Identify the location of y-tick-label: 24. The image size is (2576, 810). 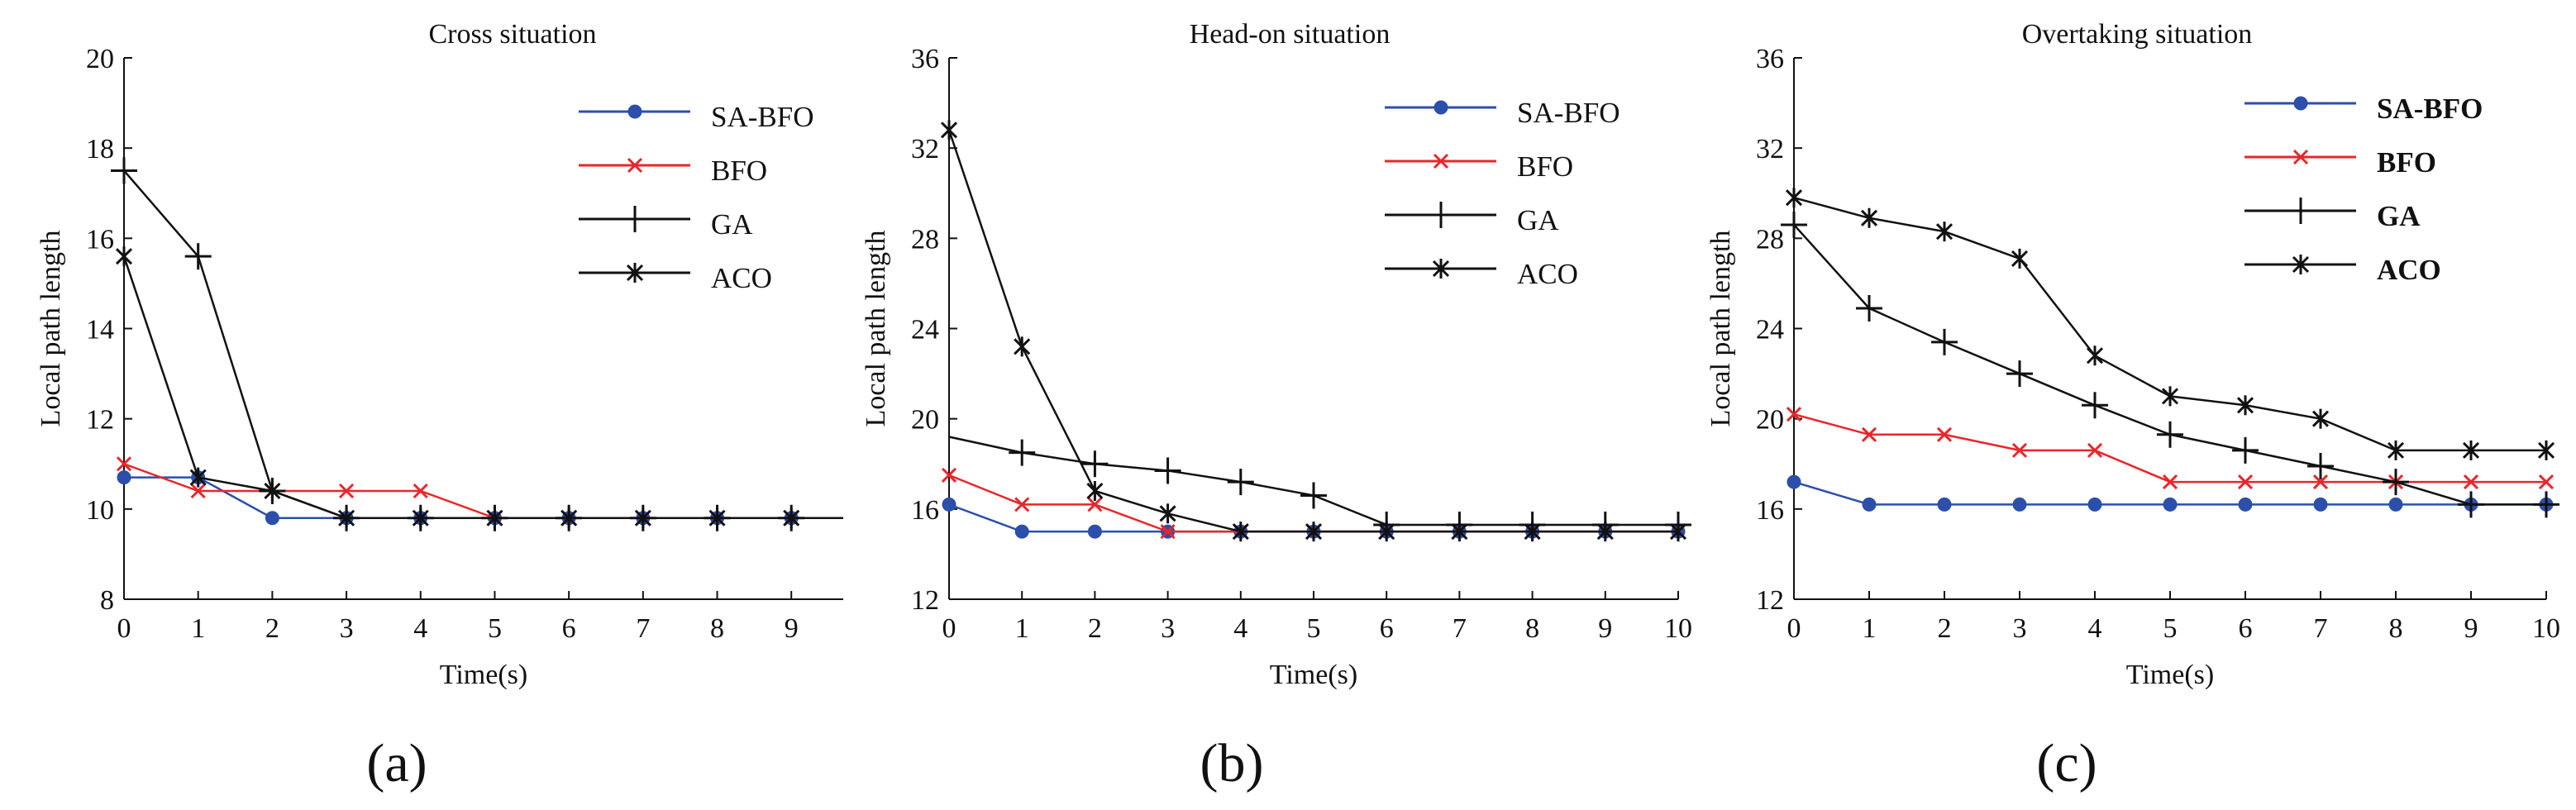
(925, 330).